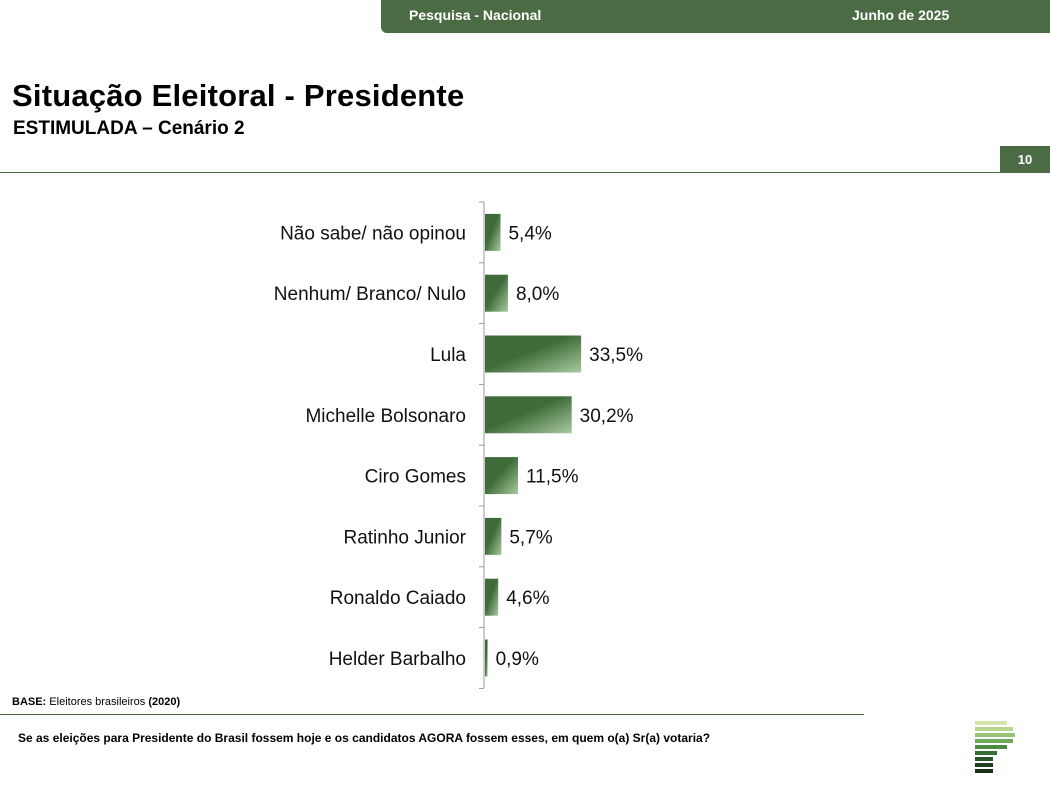  What do you see at coordinates (398, 598) in the screenshot?
I see `category-label: Ronaldo Caiado` at bounding box center [398, 598].